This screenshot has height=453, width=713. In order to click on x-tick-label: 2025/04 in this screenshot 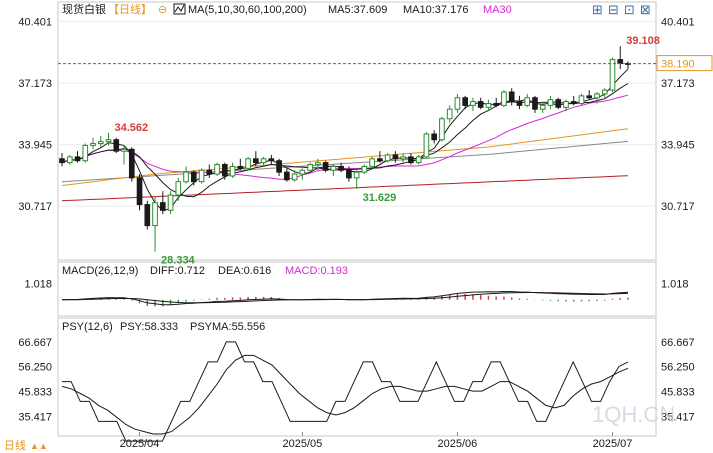, I will do `click(140, 444)`.